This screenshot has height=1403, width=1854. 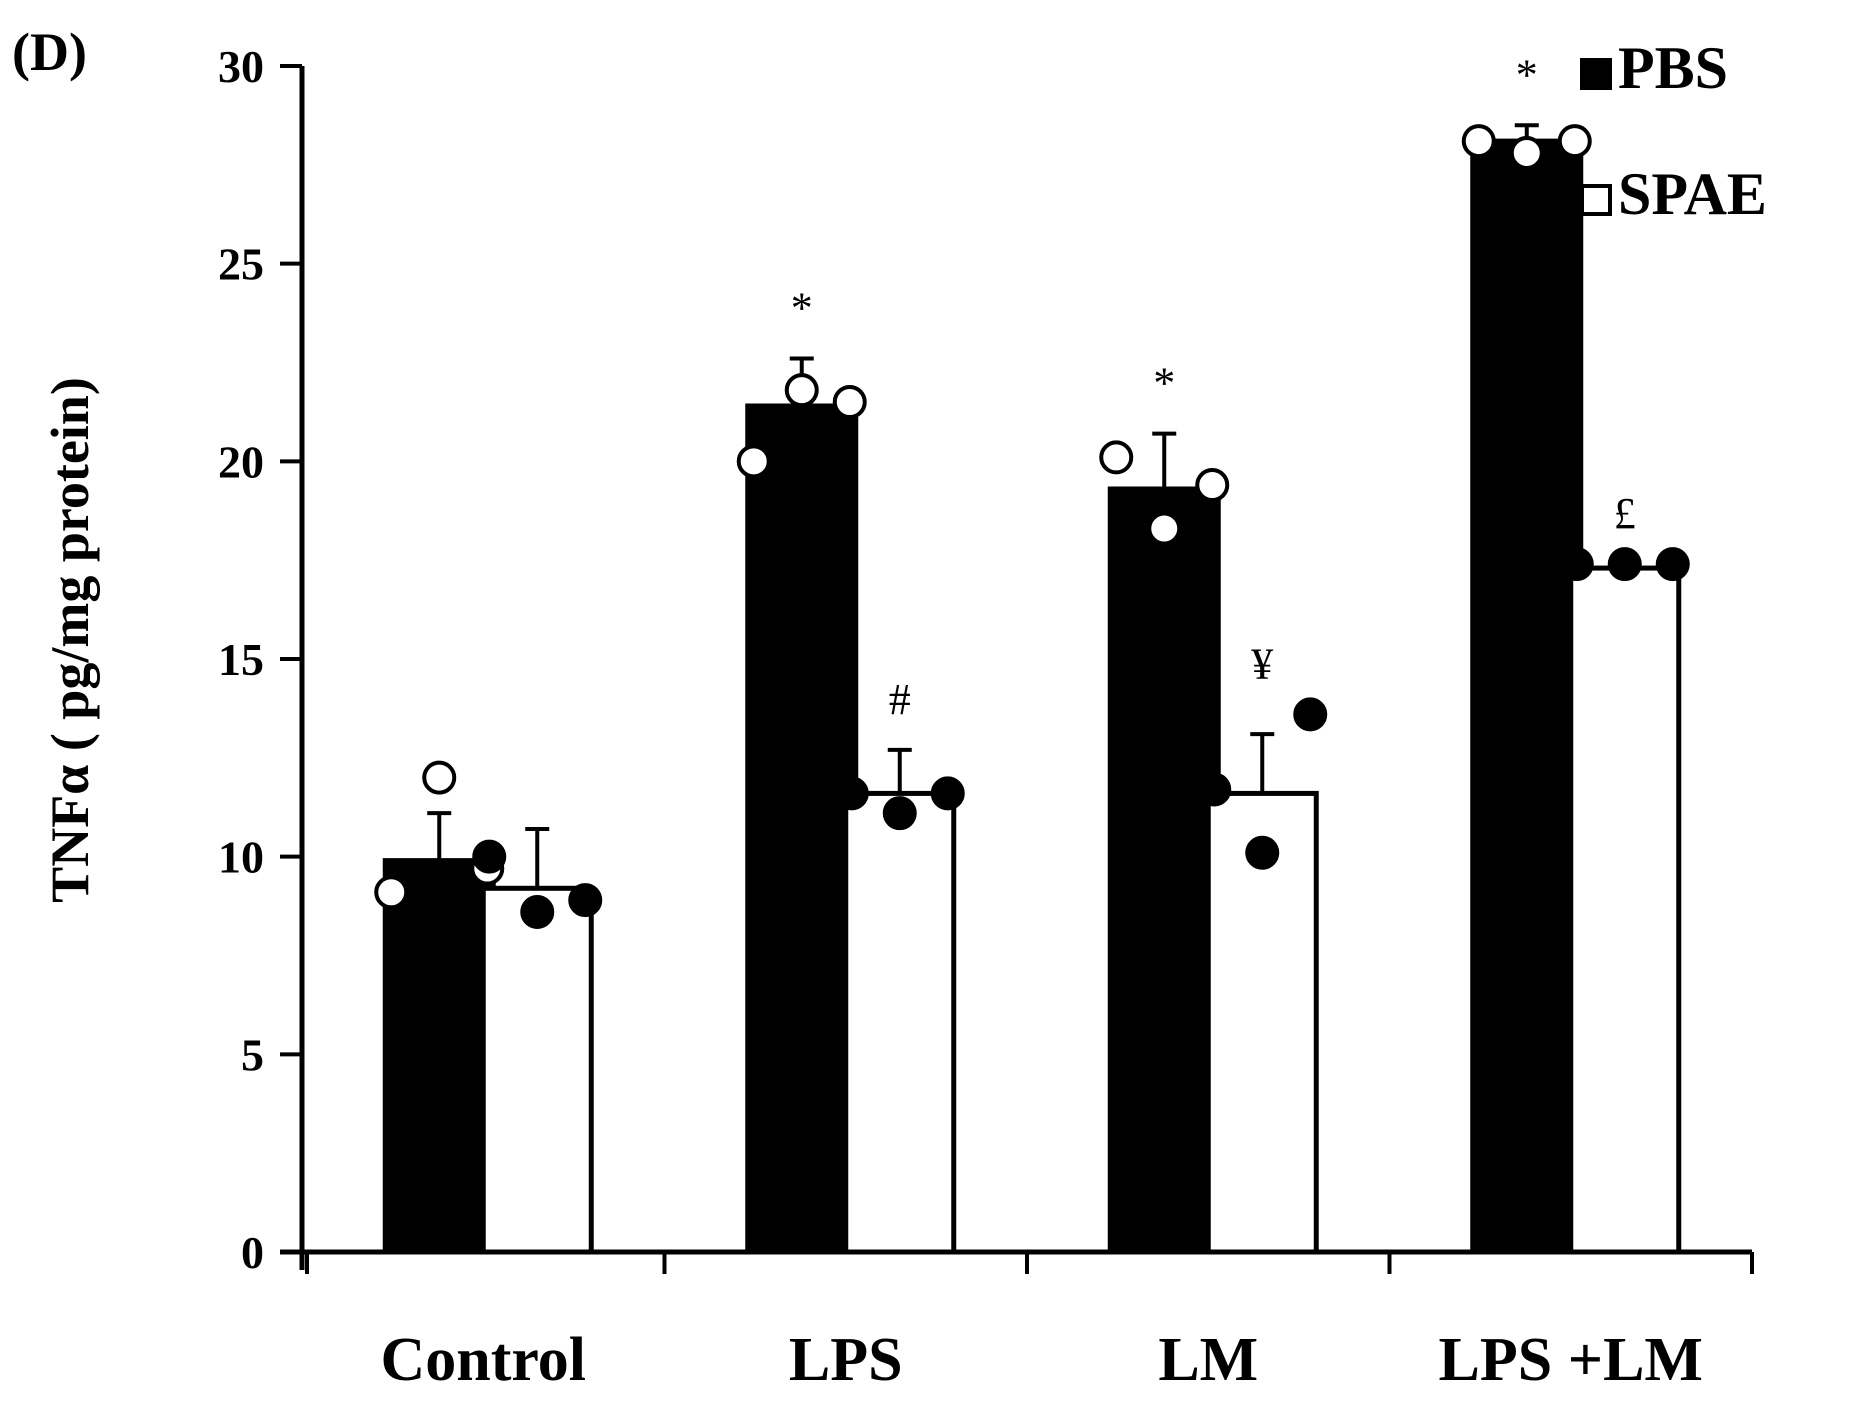 What do you see at coordinates (1596, 200) in the screenshot?
I see `legend-swatch-spae` at bounding box center [1596, 200].